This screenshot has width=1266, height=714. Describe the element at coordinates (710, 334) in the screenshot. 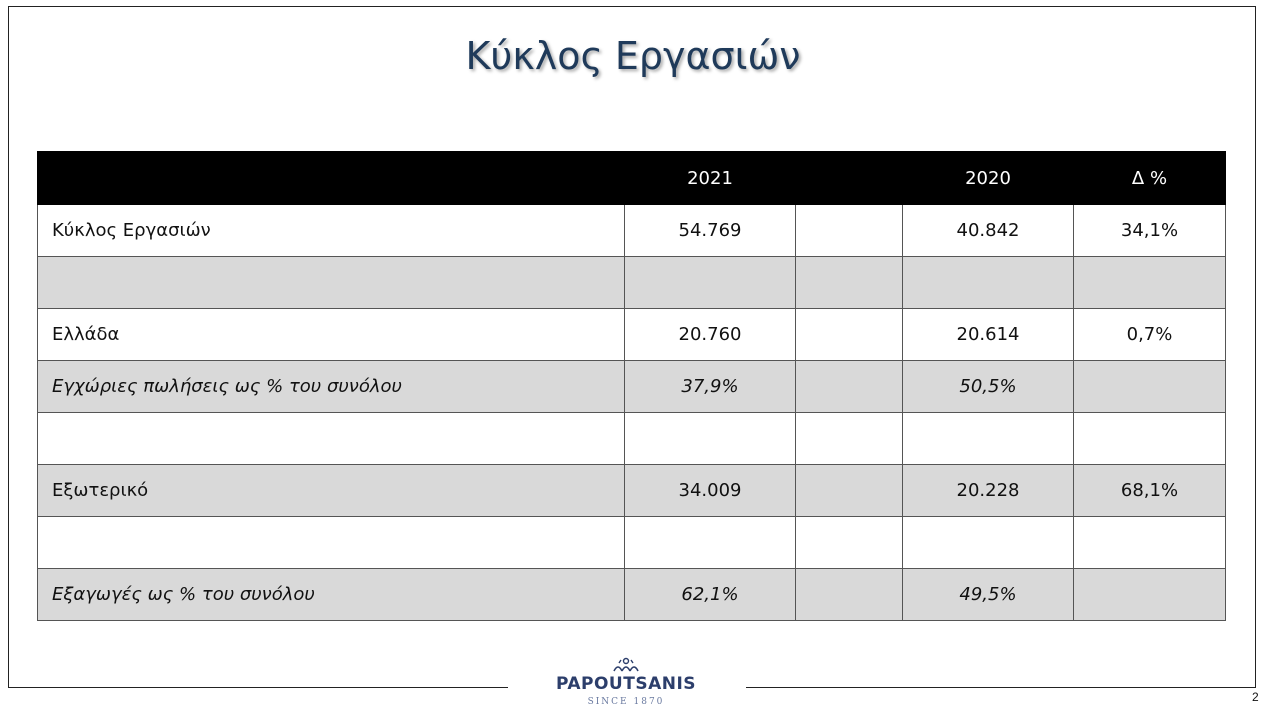

I see `value-2021: 20.760` at that location.